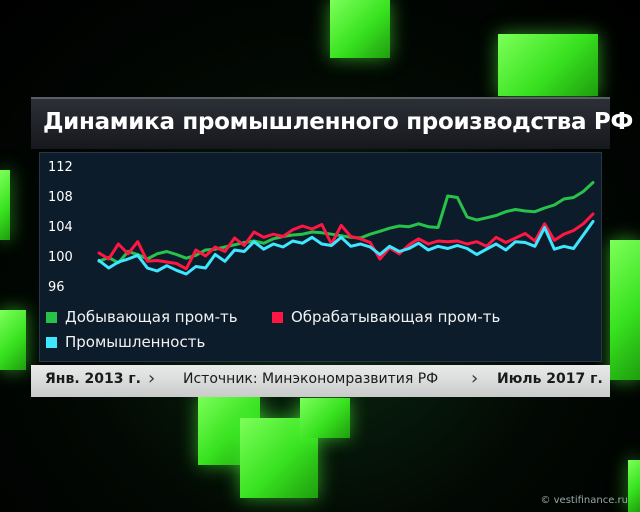 The height and width of the screenshot is (512, 640). I want to click on decor-cube-top-right, so click(548, 65).